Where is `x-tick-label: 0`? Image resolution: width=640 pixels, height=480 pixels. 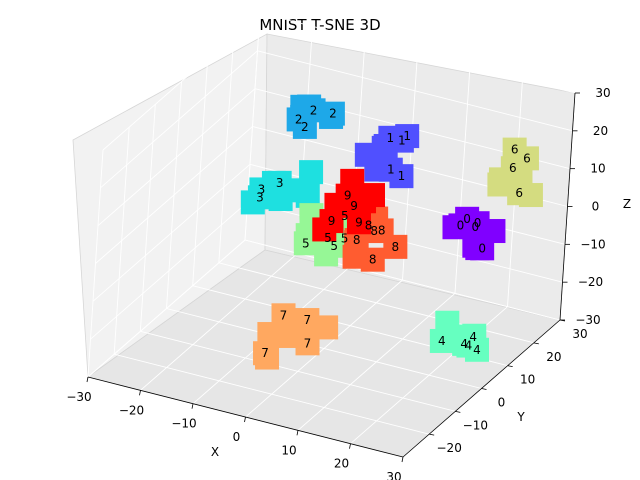 x-tick-label: 0 is located at coordinates (237, 437).